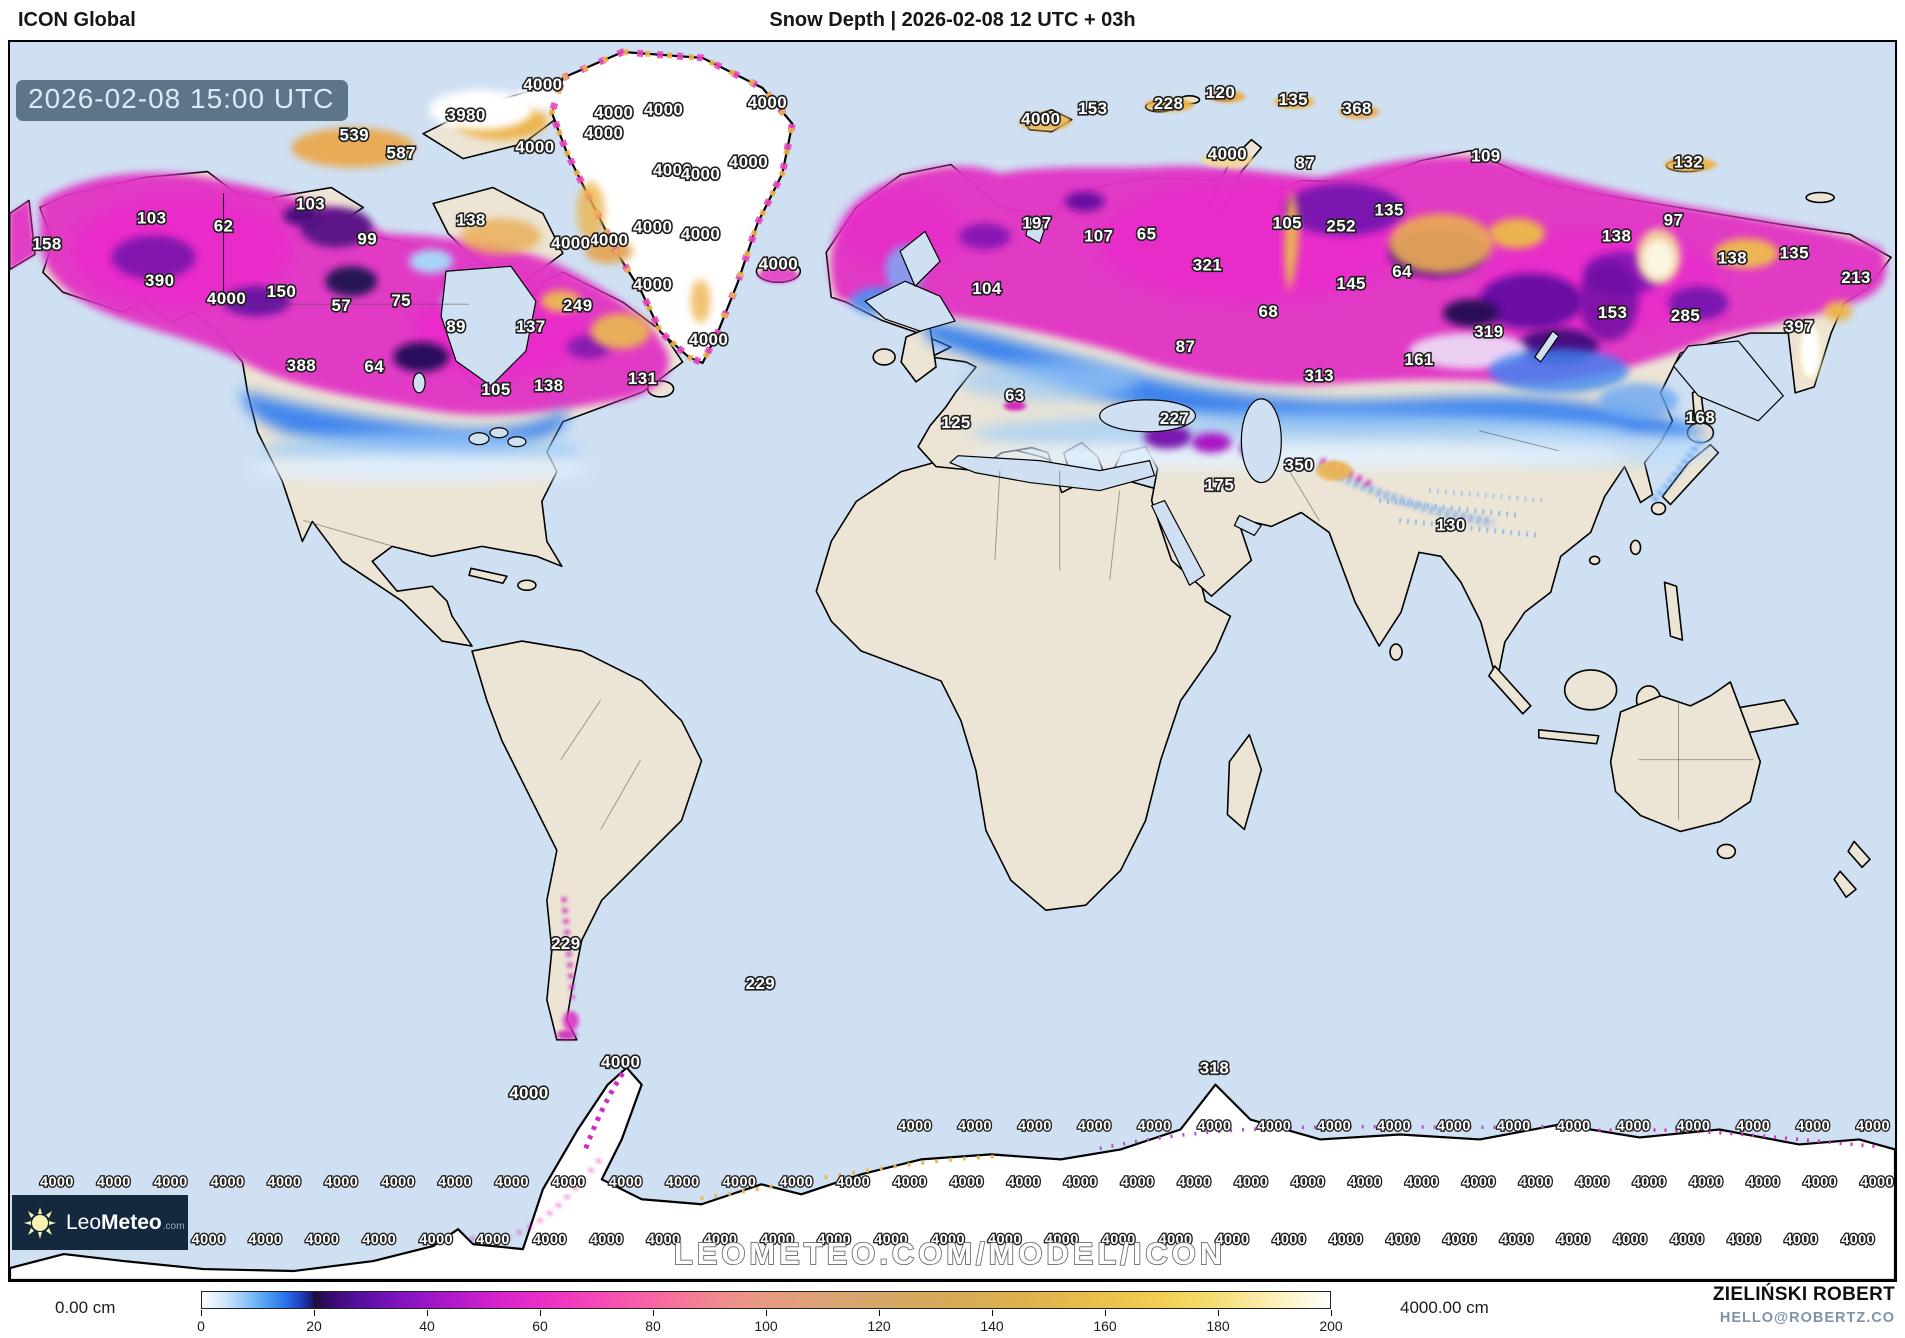 This screenshot has height=1338, width=1905. Describe the element at coordinates (1356, 108) in the screenshot. I see `snow-depth-label: 368` at that location.